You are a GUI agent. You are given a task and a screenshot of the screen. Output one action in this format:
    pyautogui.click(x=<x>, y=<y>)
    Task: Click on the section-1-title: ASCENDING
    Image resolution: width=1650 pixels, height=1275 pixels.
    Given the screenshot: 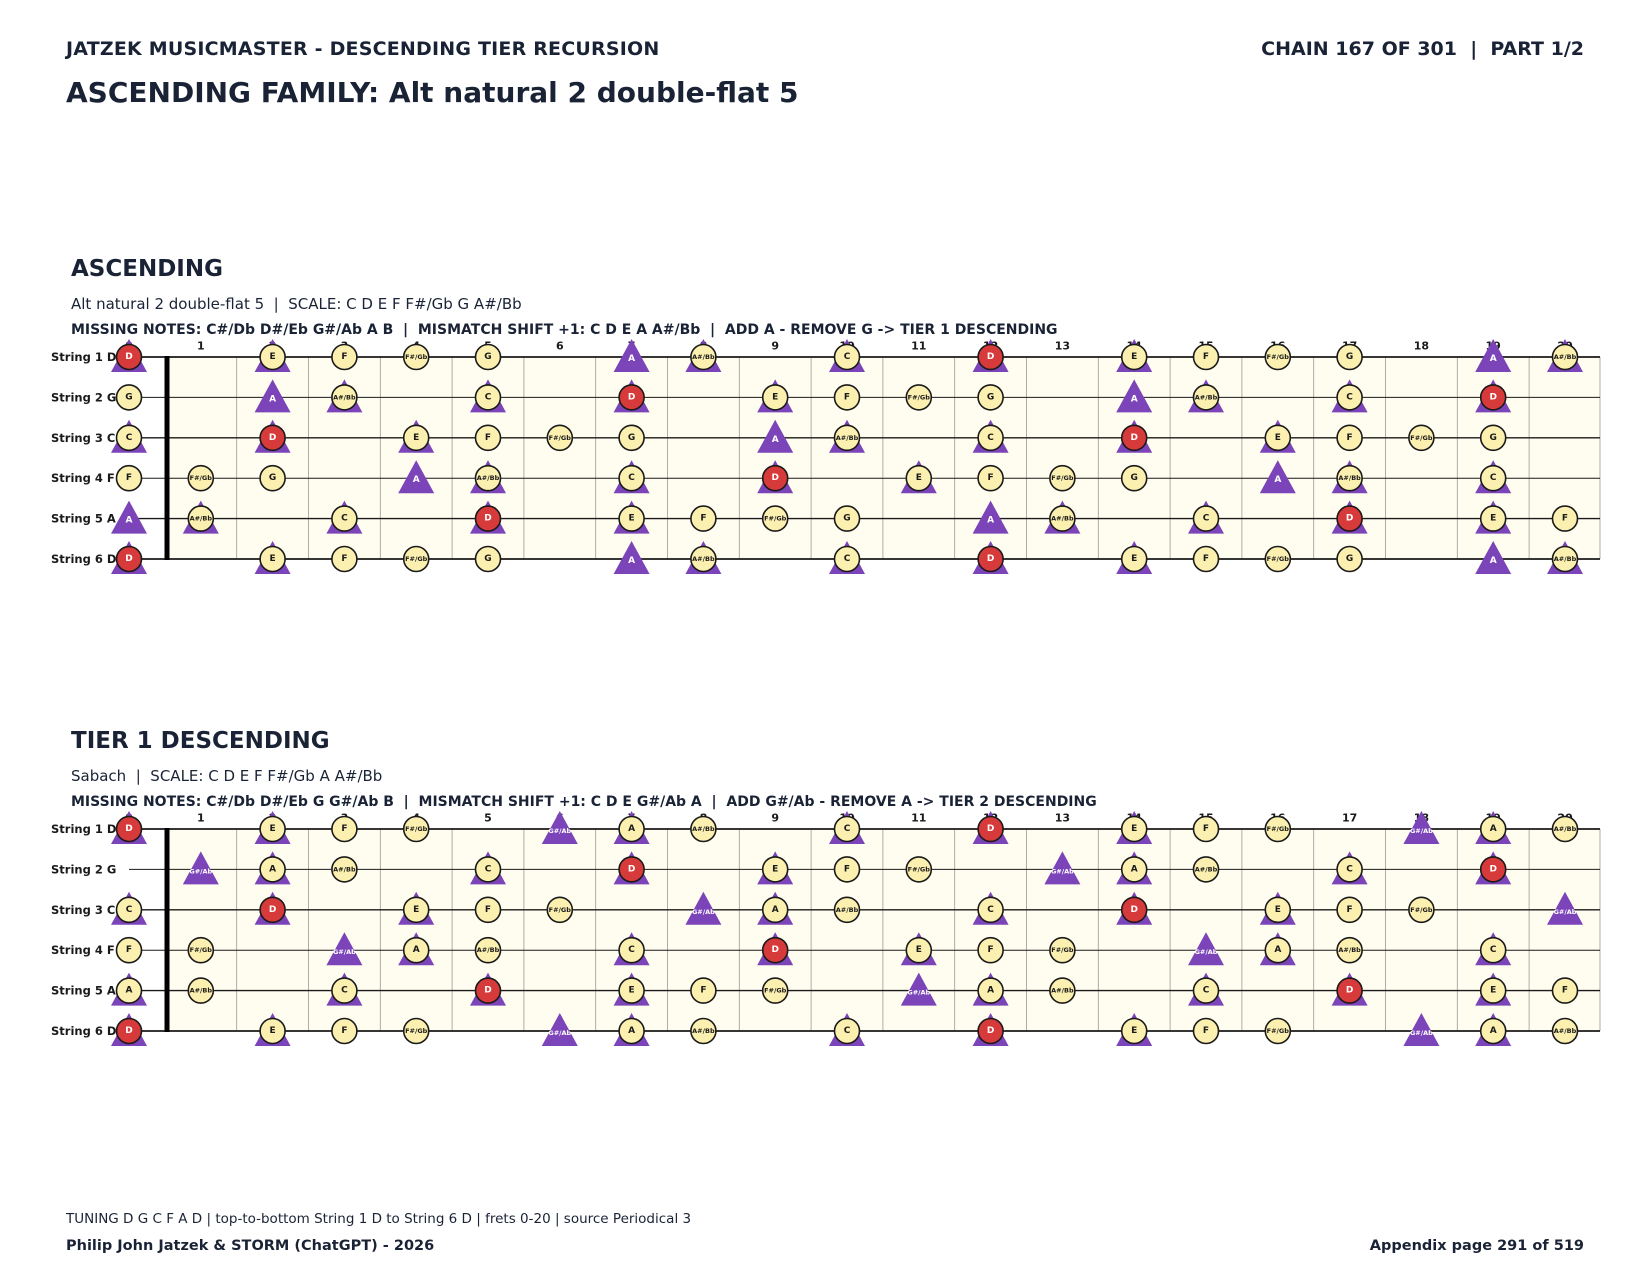 What is the action you would take?
    pyautogui.click(x=147, y=269)
    